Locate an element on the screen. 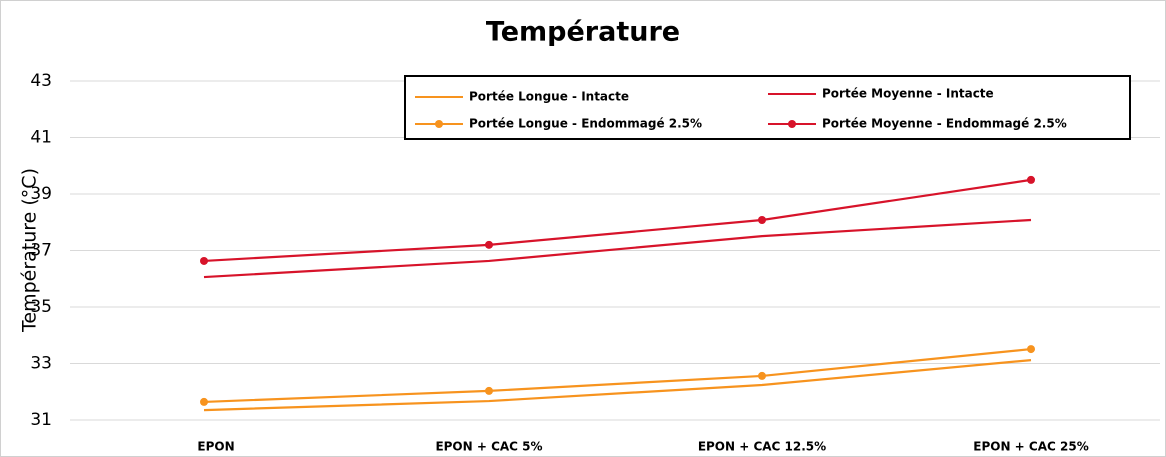 The height and width of the screenshot is (457, 1166). chart-title: Température is located at coordinates (583, 32).